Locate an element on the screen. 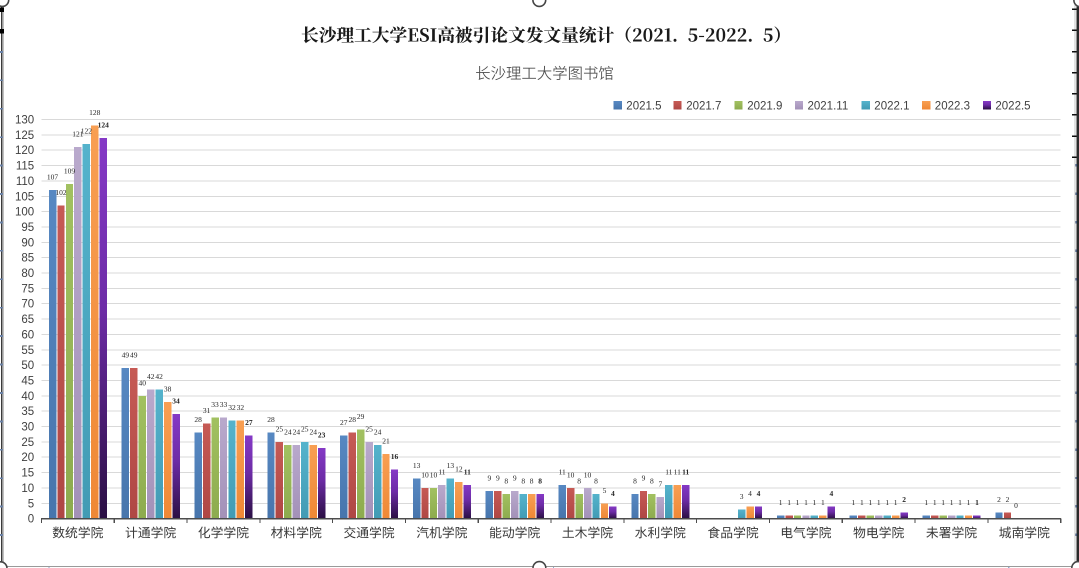  svg-text: 65 is located at coordinates (27, 320).